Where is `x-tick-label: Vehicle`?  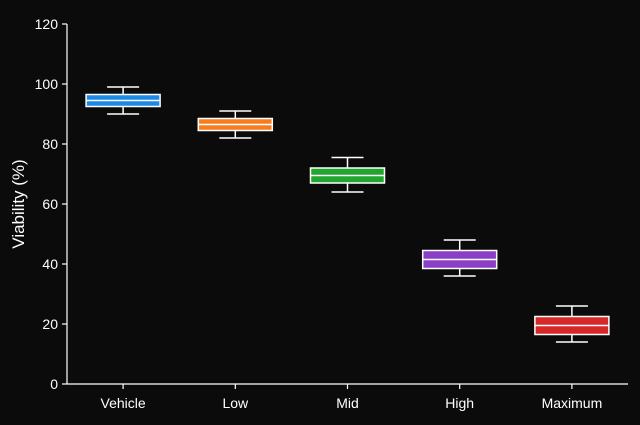
x-tick-label: Vehicle is located at coordinates (123, 403).